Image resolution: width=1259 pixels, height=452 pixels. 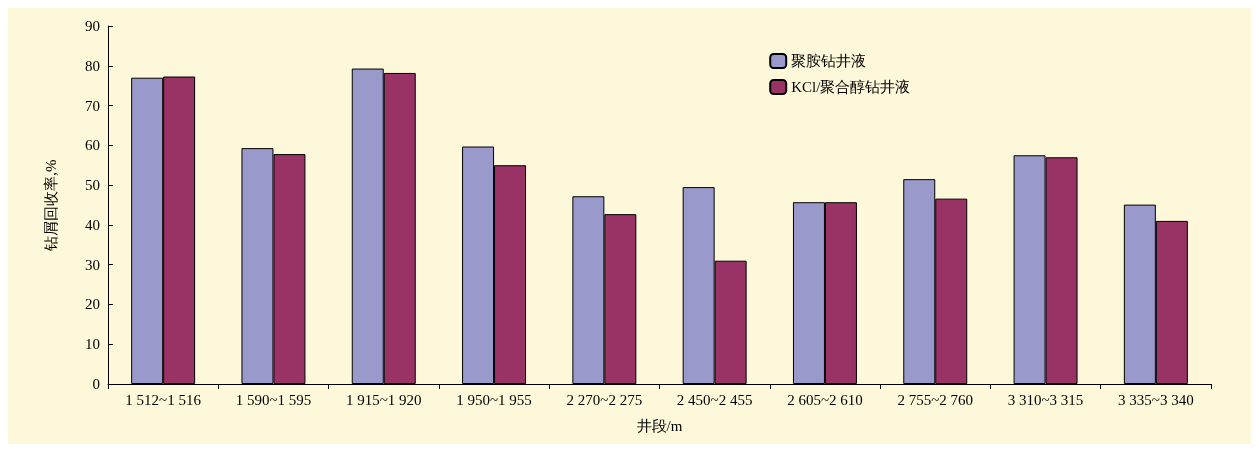 I want to click on y-tick-label: 30, so click(x=92, y=264).